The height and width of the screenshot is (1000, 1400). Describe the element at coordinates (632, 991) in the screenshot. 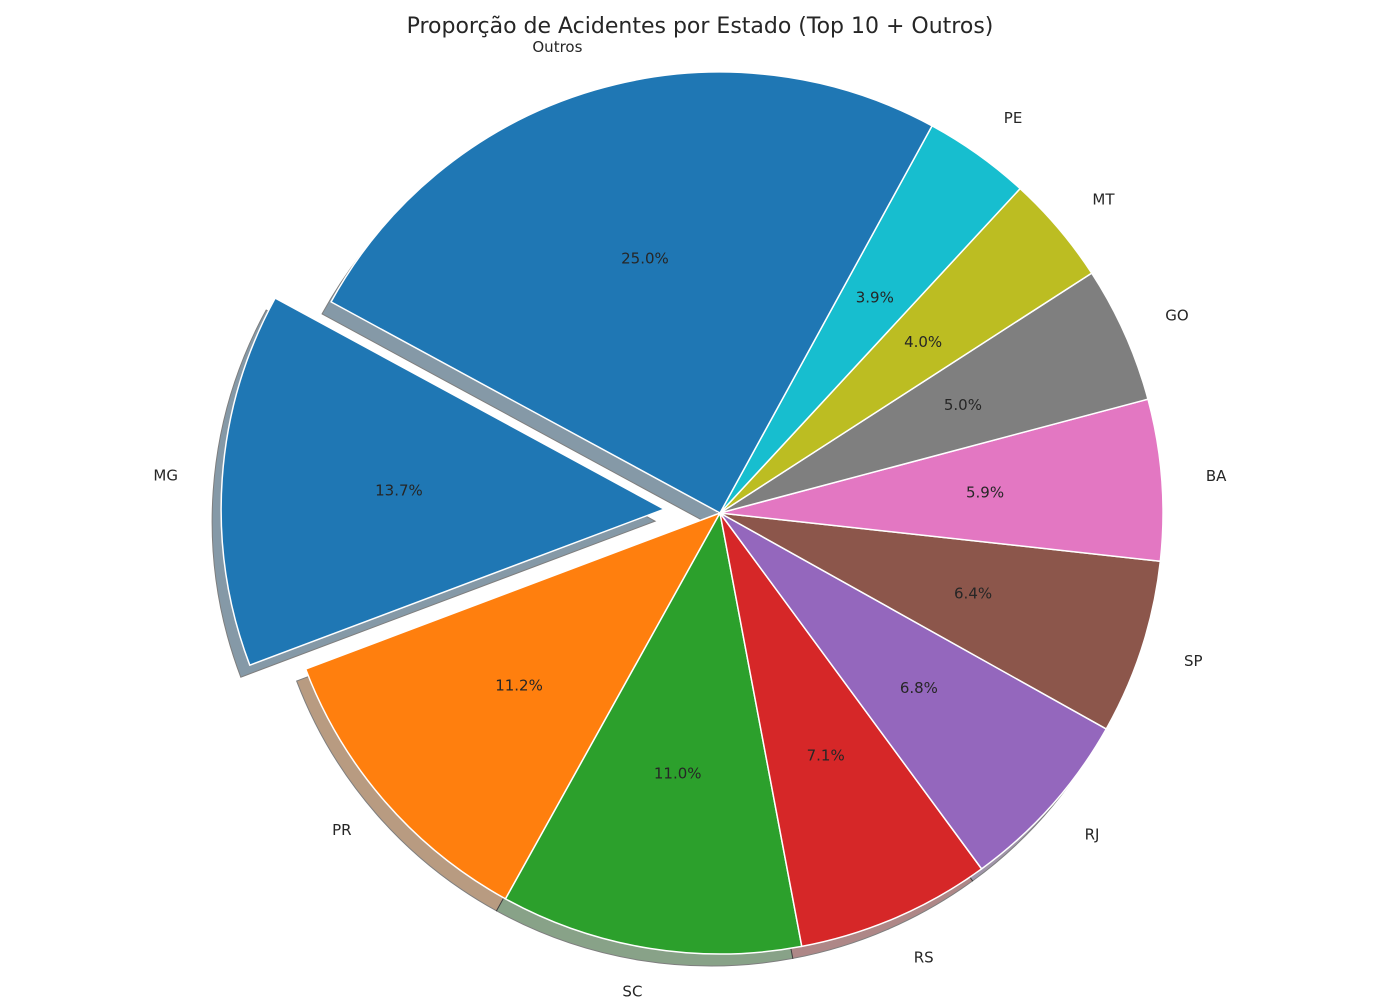

I see `slice-label-sc: SC` at that location.